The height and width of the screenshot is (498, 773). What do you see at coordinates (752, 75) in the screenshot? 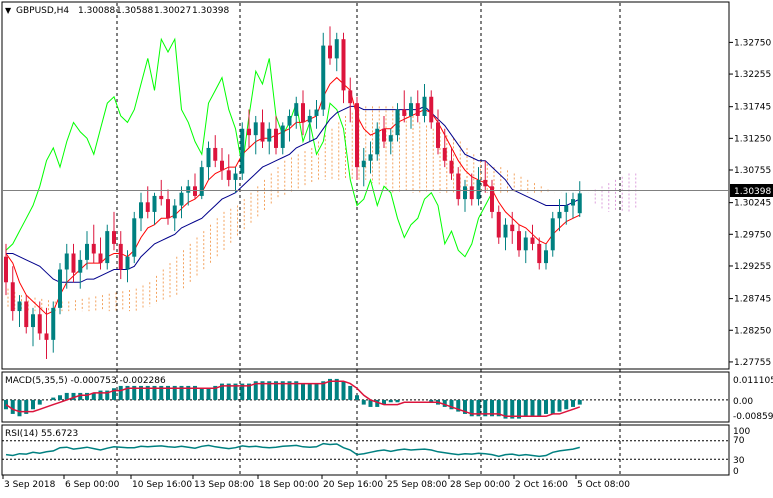
I see `price-tick-label: 1.32255` at bounding box center [752, 75].